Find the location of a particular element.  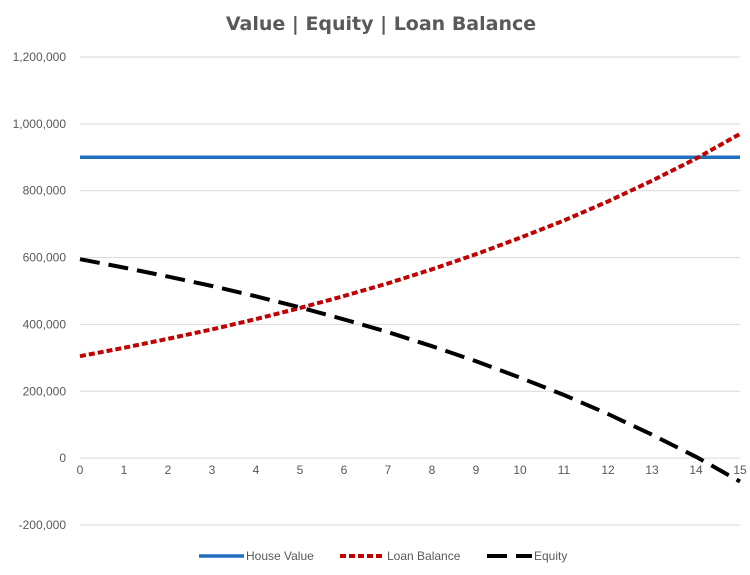

x-tick-label: 8 is located at coordinates (432, 470).